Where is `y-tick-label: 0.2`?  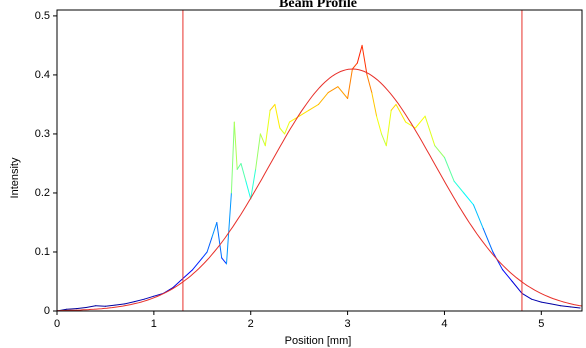
y-tick-label: 0.2 is located at coordinates (42, 193).